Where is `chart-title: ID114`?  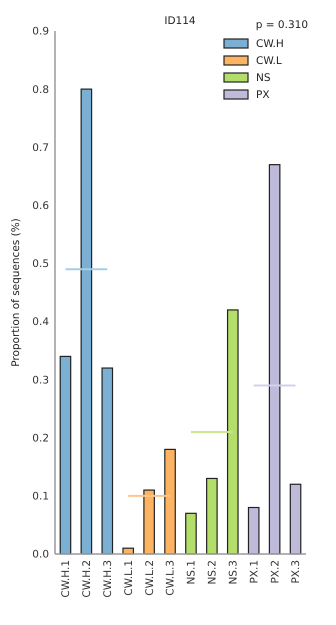 chart-title: ID114 is located at coordinates (180, 21).